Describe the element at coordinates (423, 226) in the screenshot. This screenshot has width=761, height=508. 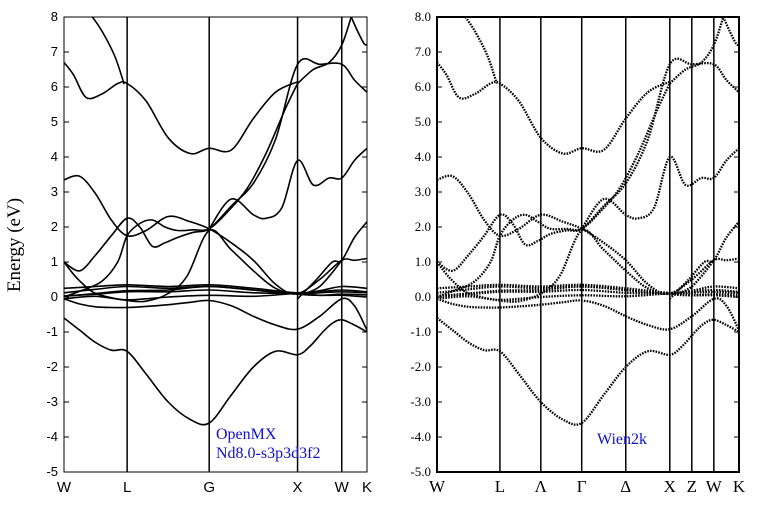
I see `y-tick-label: 2.0` at that location.